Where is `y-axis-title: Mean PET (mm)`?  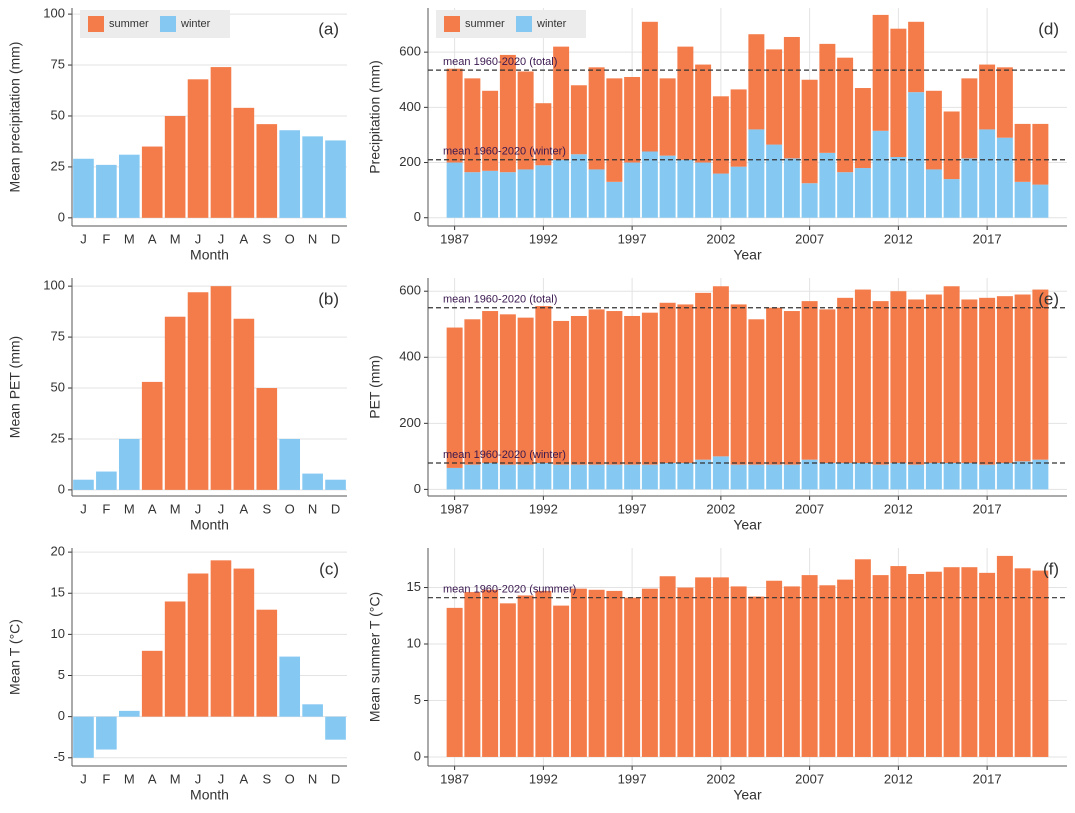 y-axis-title: Mean PET (mm) is located at coordinates (15, 387).